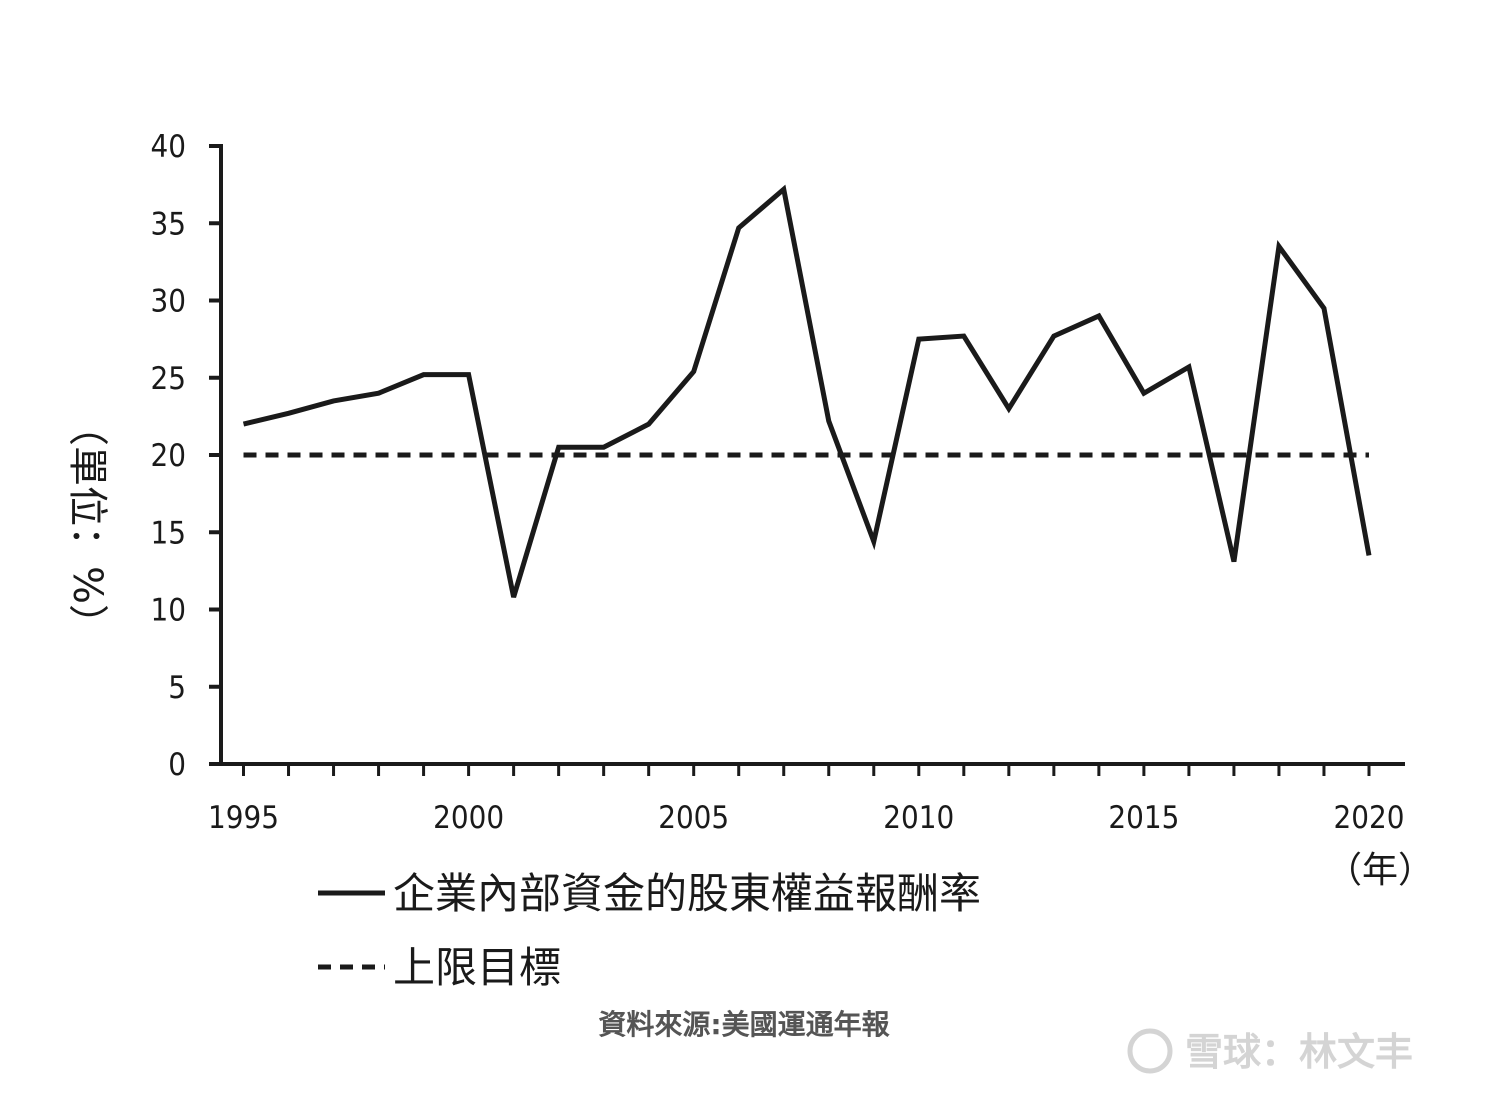 This screenshot has height=1096, width=1488. What do you see at coordinates (1143, 818) in the screenshot?
I see `x-tick-label: 2015` at bounding box center [1143, 818].